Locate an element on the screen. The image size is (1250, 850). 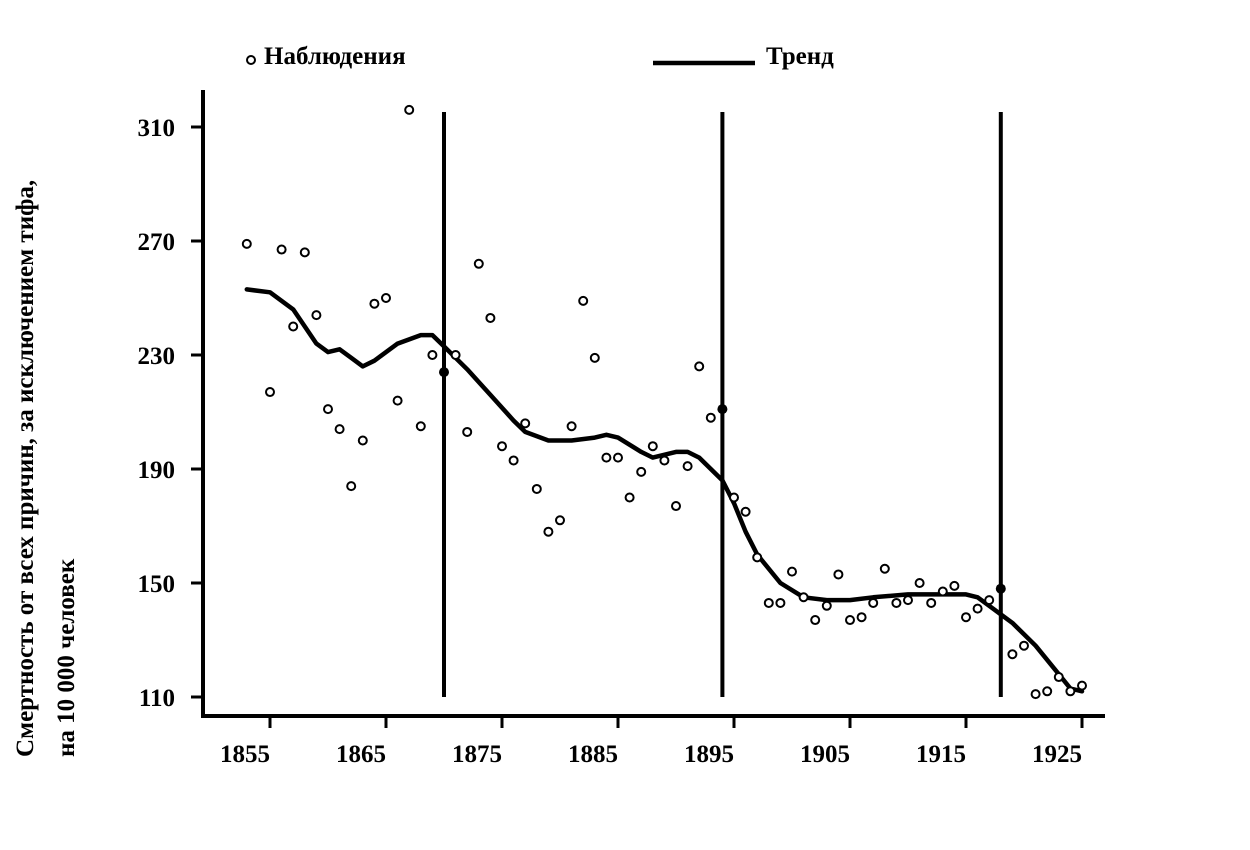
y-tick-label: 110 is located at coordinates (157, 698).